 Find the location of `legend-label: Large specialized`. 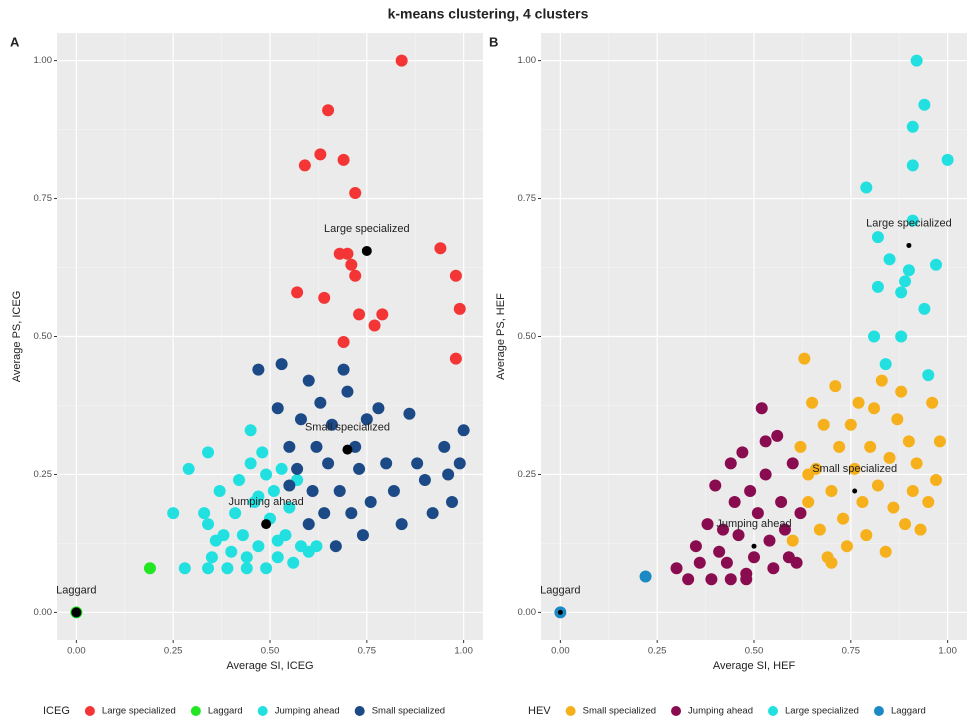

legend-label: Large specialized is located at coordinates (139, 711).